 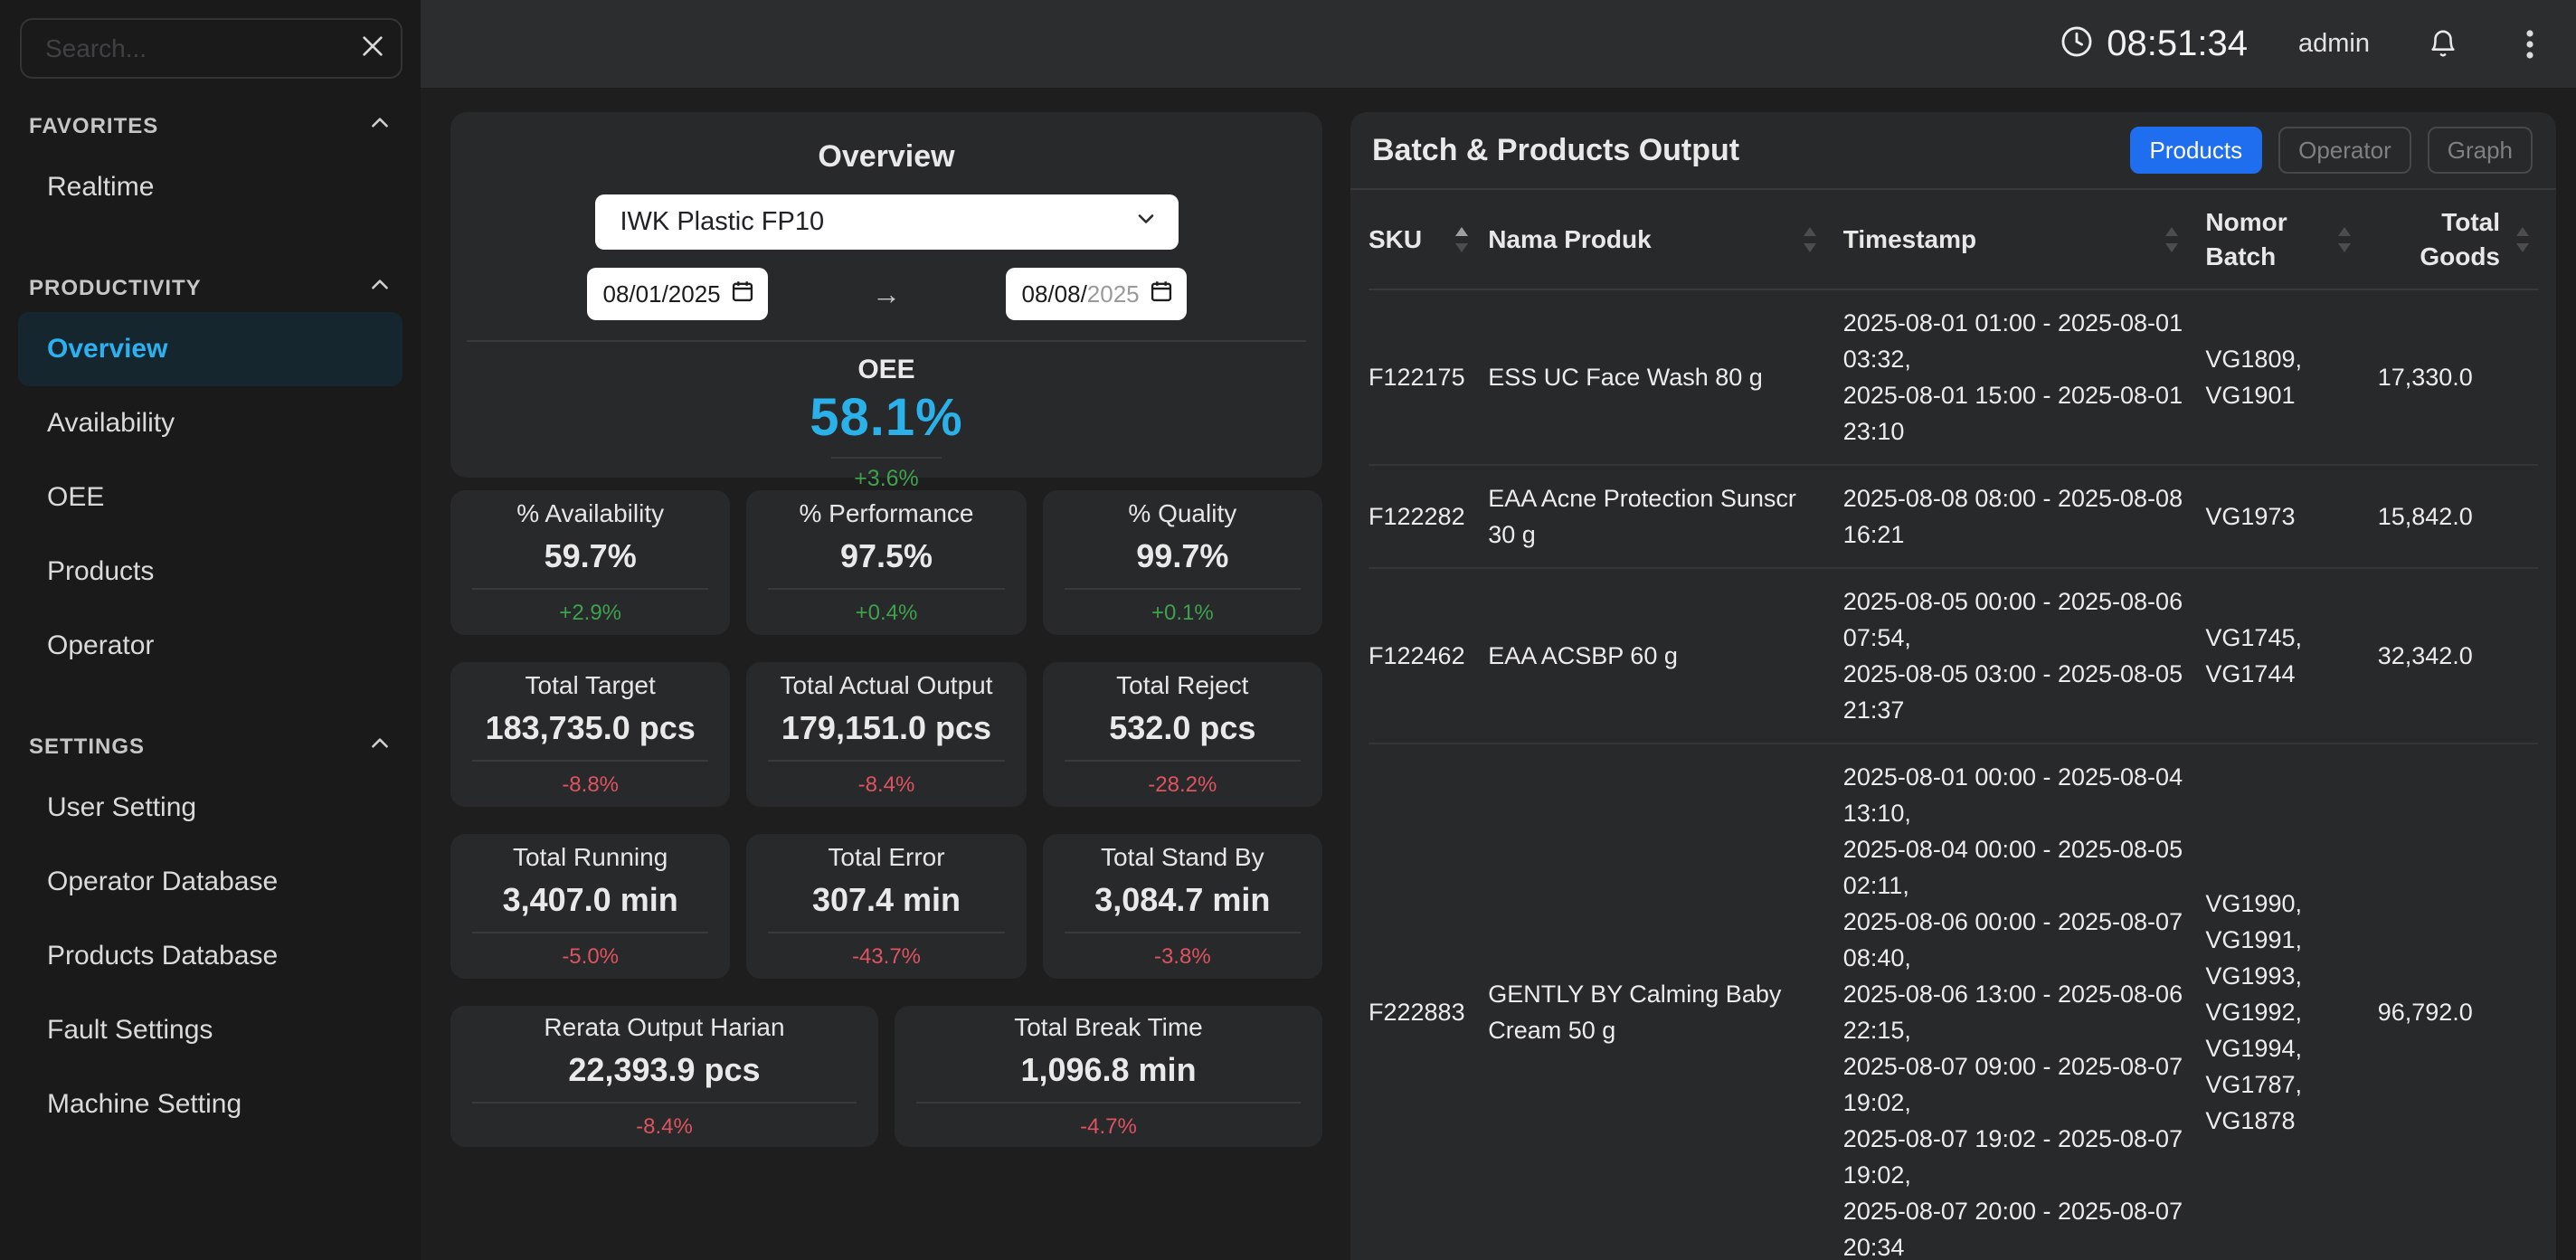 What do you see at coordinates (1182, 734) in the screenshot?
I see `metric-card: Total Reject 532.0 pcs -28.2%` at bounding box center [1182, 734].